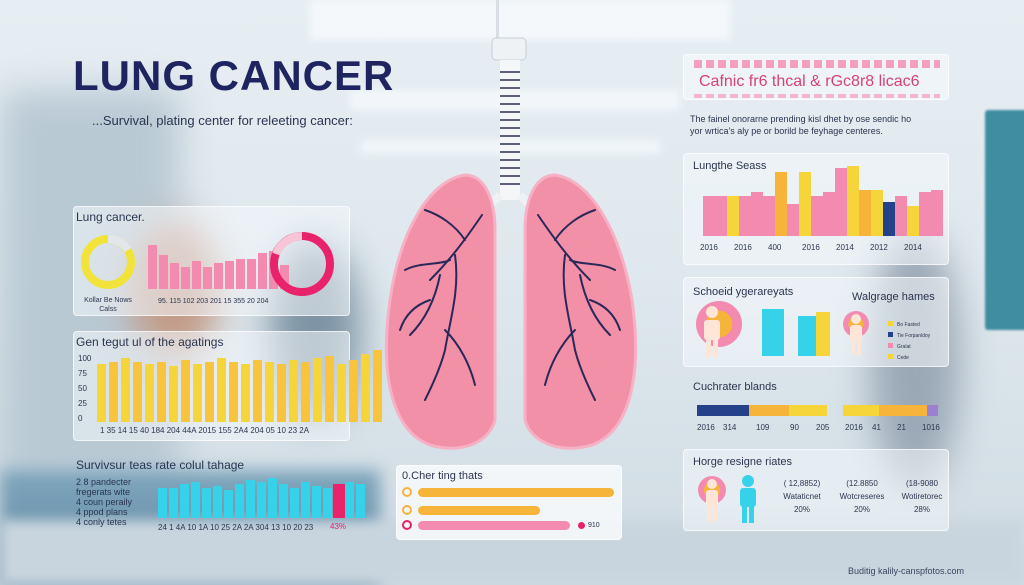 Image resolution: width=1024 pixels, height=585 pixels. Describe the element at coordinates (801, 509) in the screenshot. I see `stat-percent: 20%` at that location.